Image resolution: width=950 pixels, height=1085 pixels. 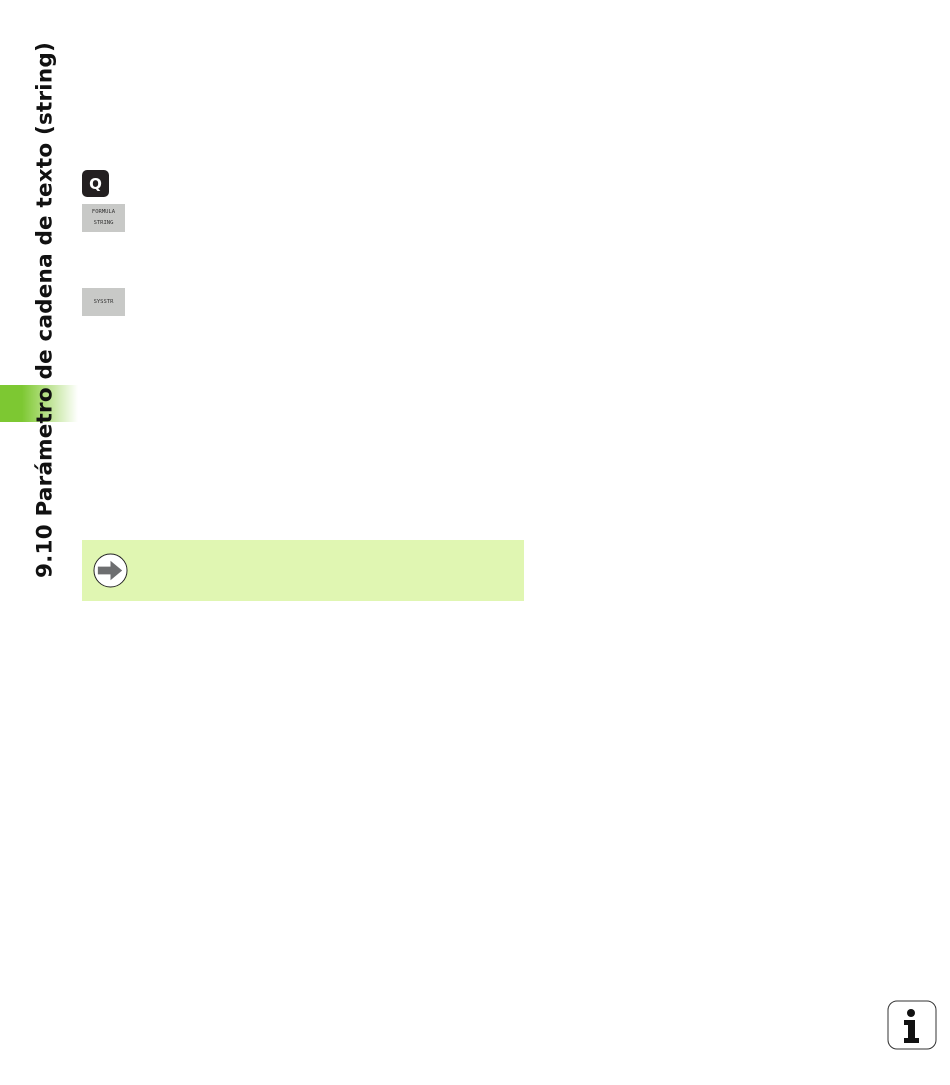 I want to click on softkey-label: SYSSTR, so click(x=103, y=301).